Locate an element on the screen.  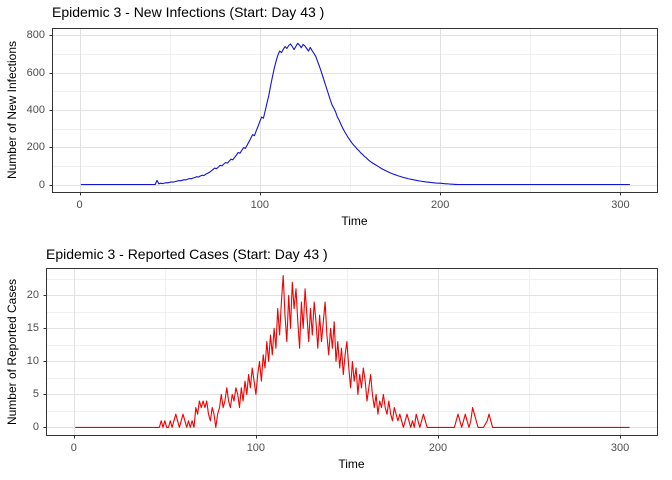
y-tick-label: 10 is located at coordinates (32, 361).